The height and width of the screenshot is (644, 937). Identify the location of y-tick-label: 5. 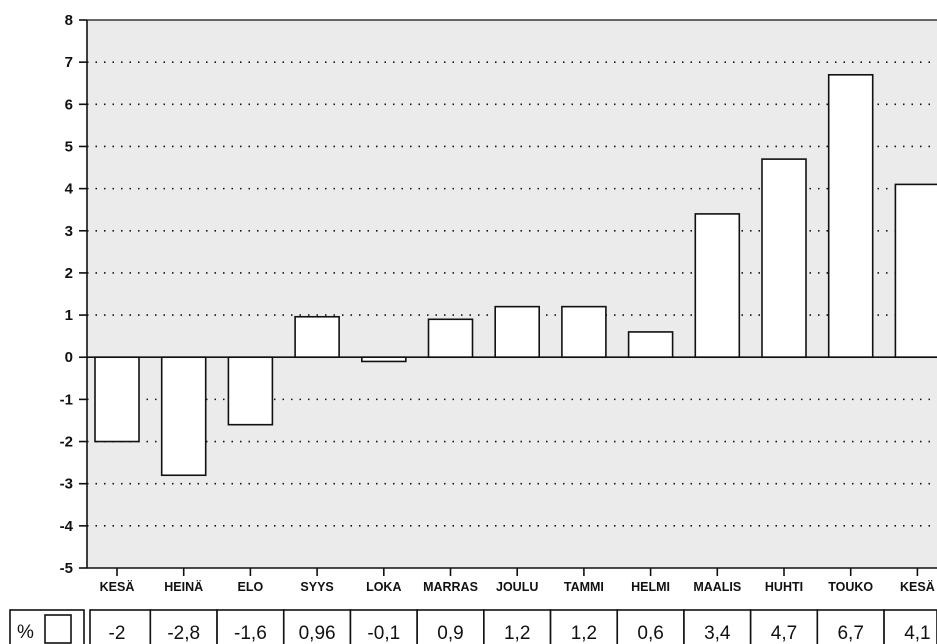
(69, 146).